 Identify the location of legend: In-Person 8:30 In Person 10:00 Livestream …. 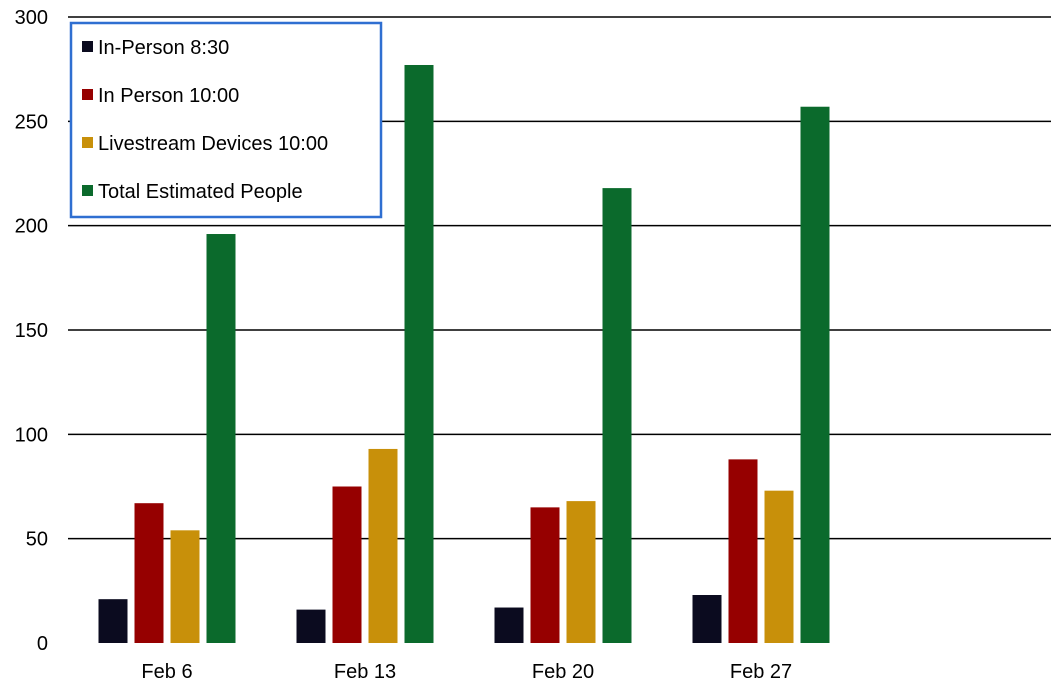
(226, 120).